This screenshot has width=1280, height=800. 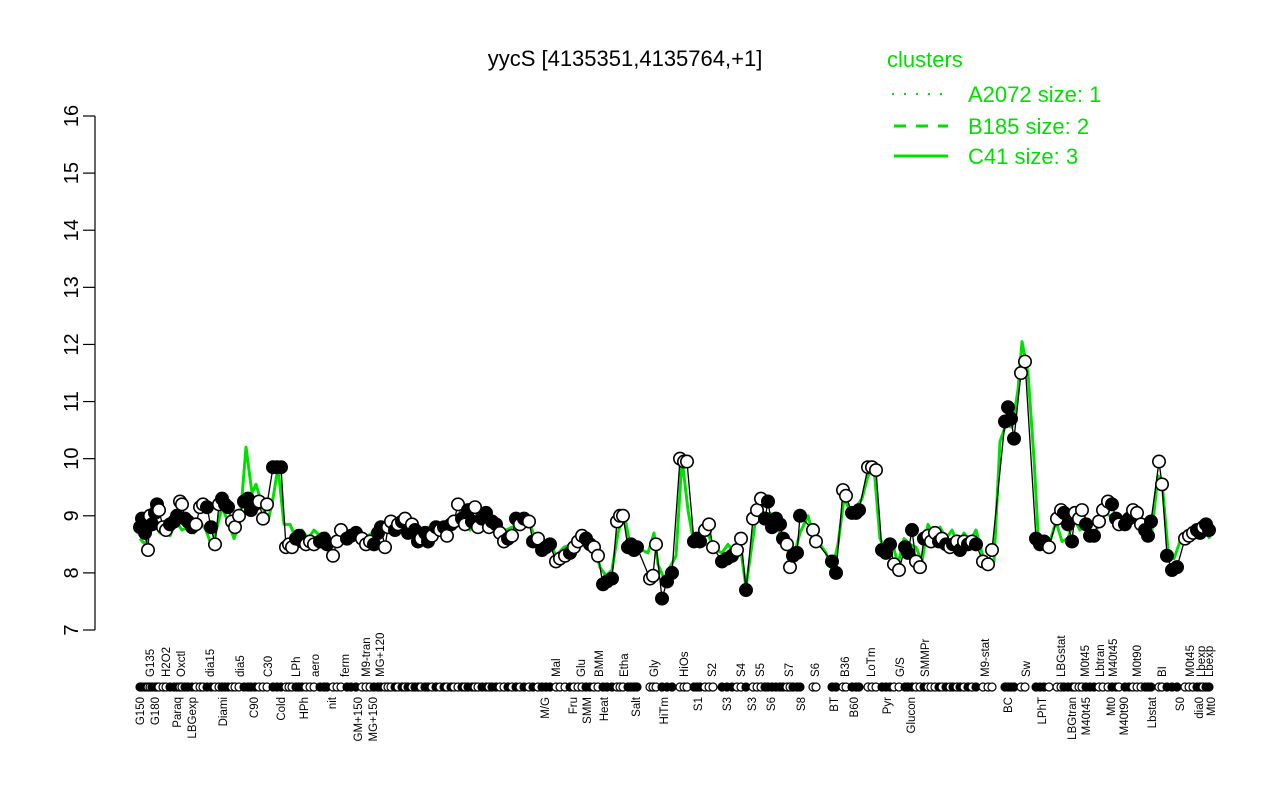 I want to click on condition-label-upper: BMM, so click(x=600, y=663).